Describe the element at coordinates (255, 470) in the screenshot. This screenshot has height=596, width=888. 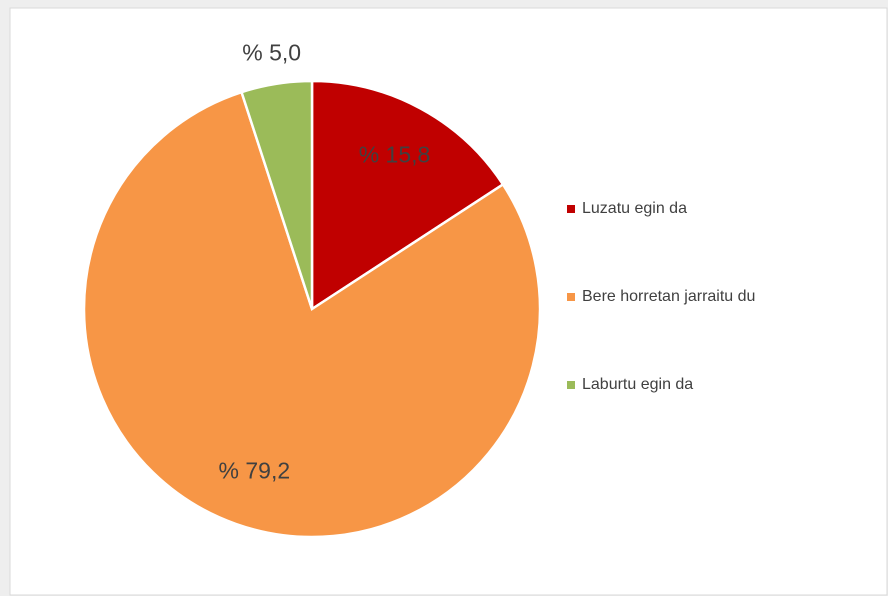
I see `data-label: % 79,2` at that location.